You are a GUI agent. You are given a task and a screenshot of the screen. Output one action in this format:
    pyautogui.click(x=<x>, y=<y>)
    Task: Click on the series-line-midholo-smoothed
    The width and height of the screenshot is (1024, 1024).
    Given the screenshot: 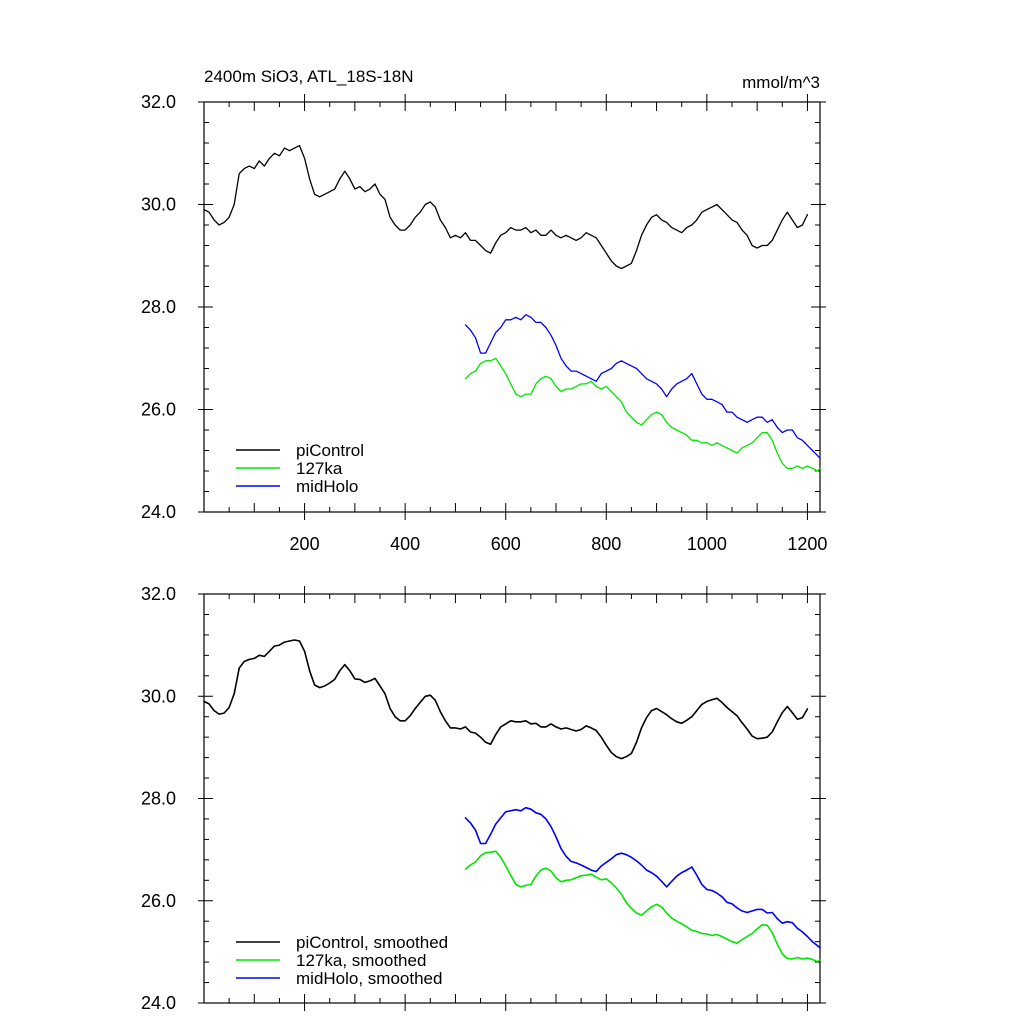 What is the action you would take?
    pyautogui.click(x=642, y=877)
    